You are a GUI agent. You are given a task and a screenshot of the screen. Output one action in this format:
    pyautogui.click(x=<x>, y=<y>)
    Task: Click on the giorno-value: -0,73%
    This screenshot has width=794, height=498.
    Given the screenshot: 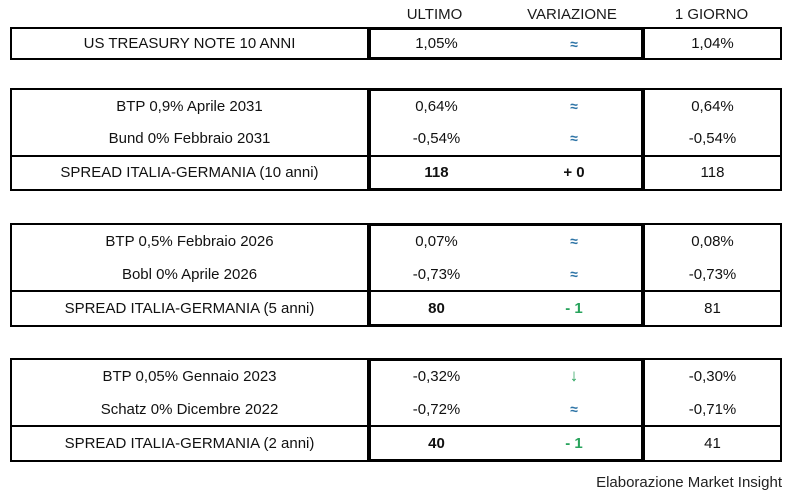 What is the action you would take?
    pyautogui.click(x=711, y=274)
    